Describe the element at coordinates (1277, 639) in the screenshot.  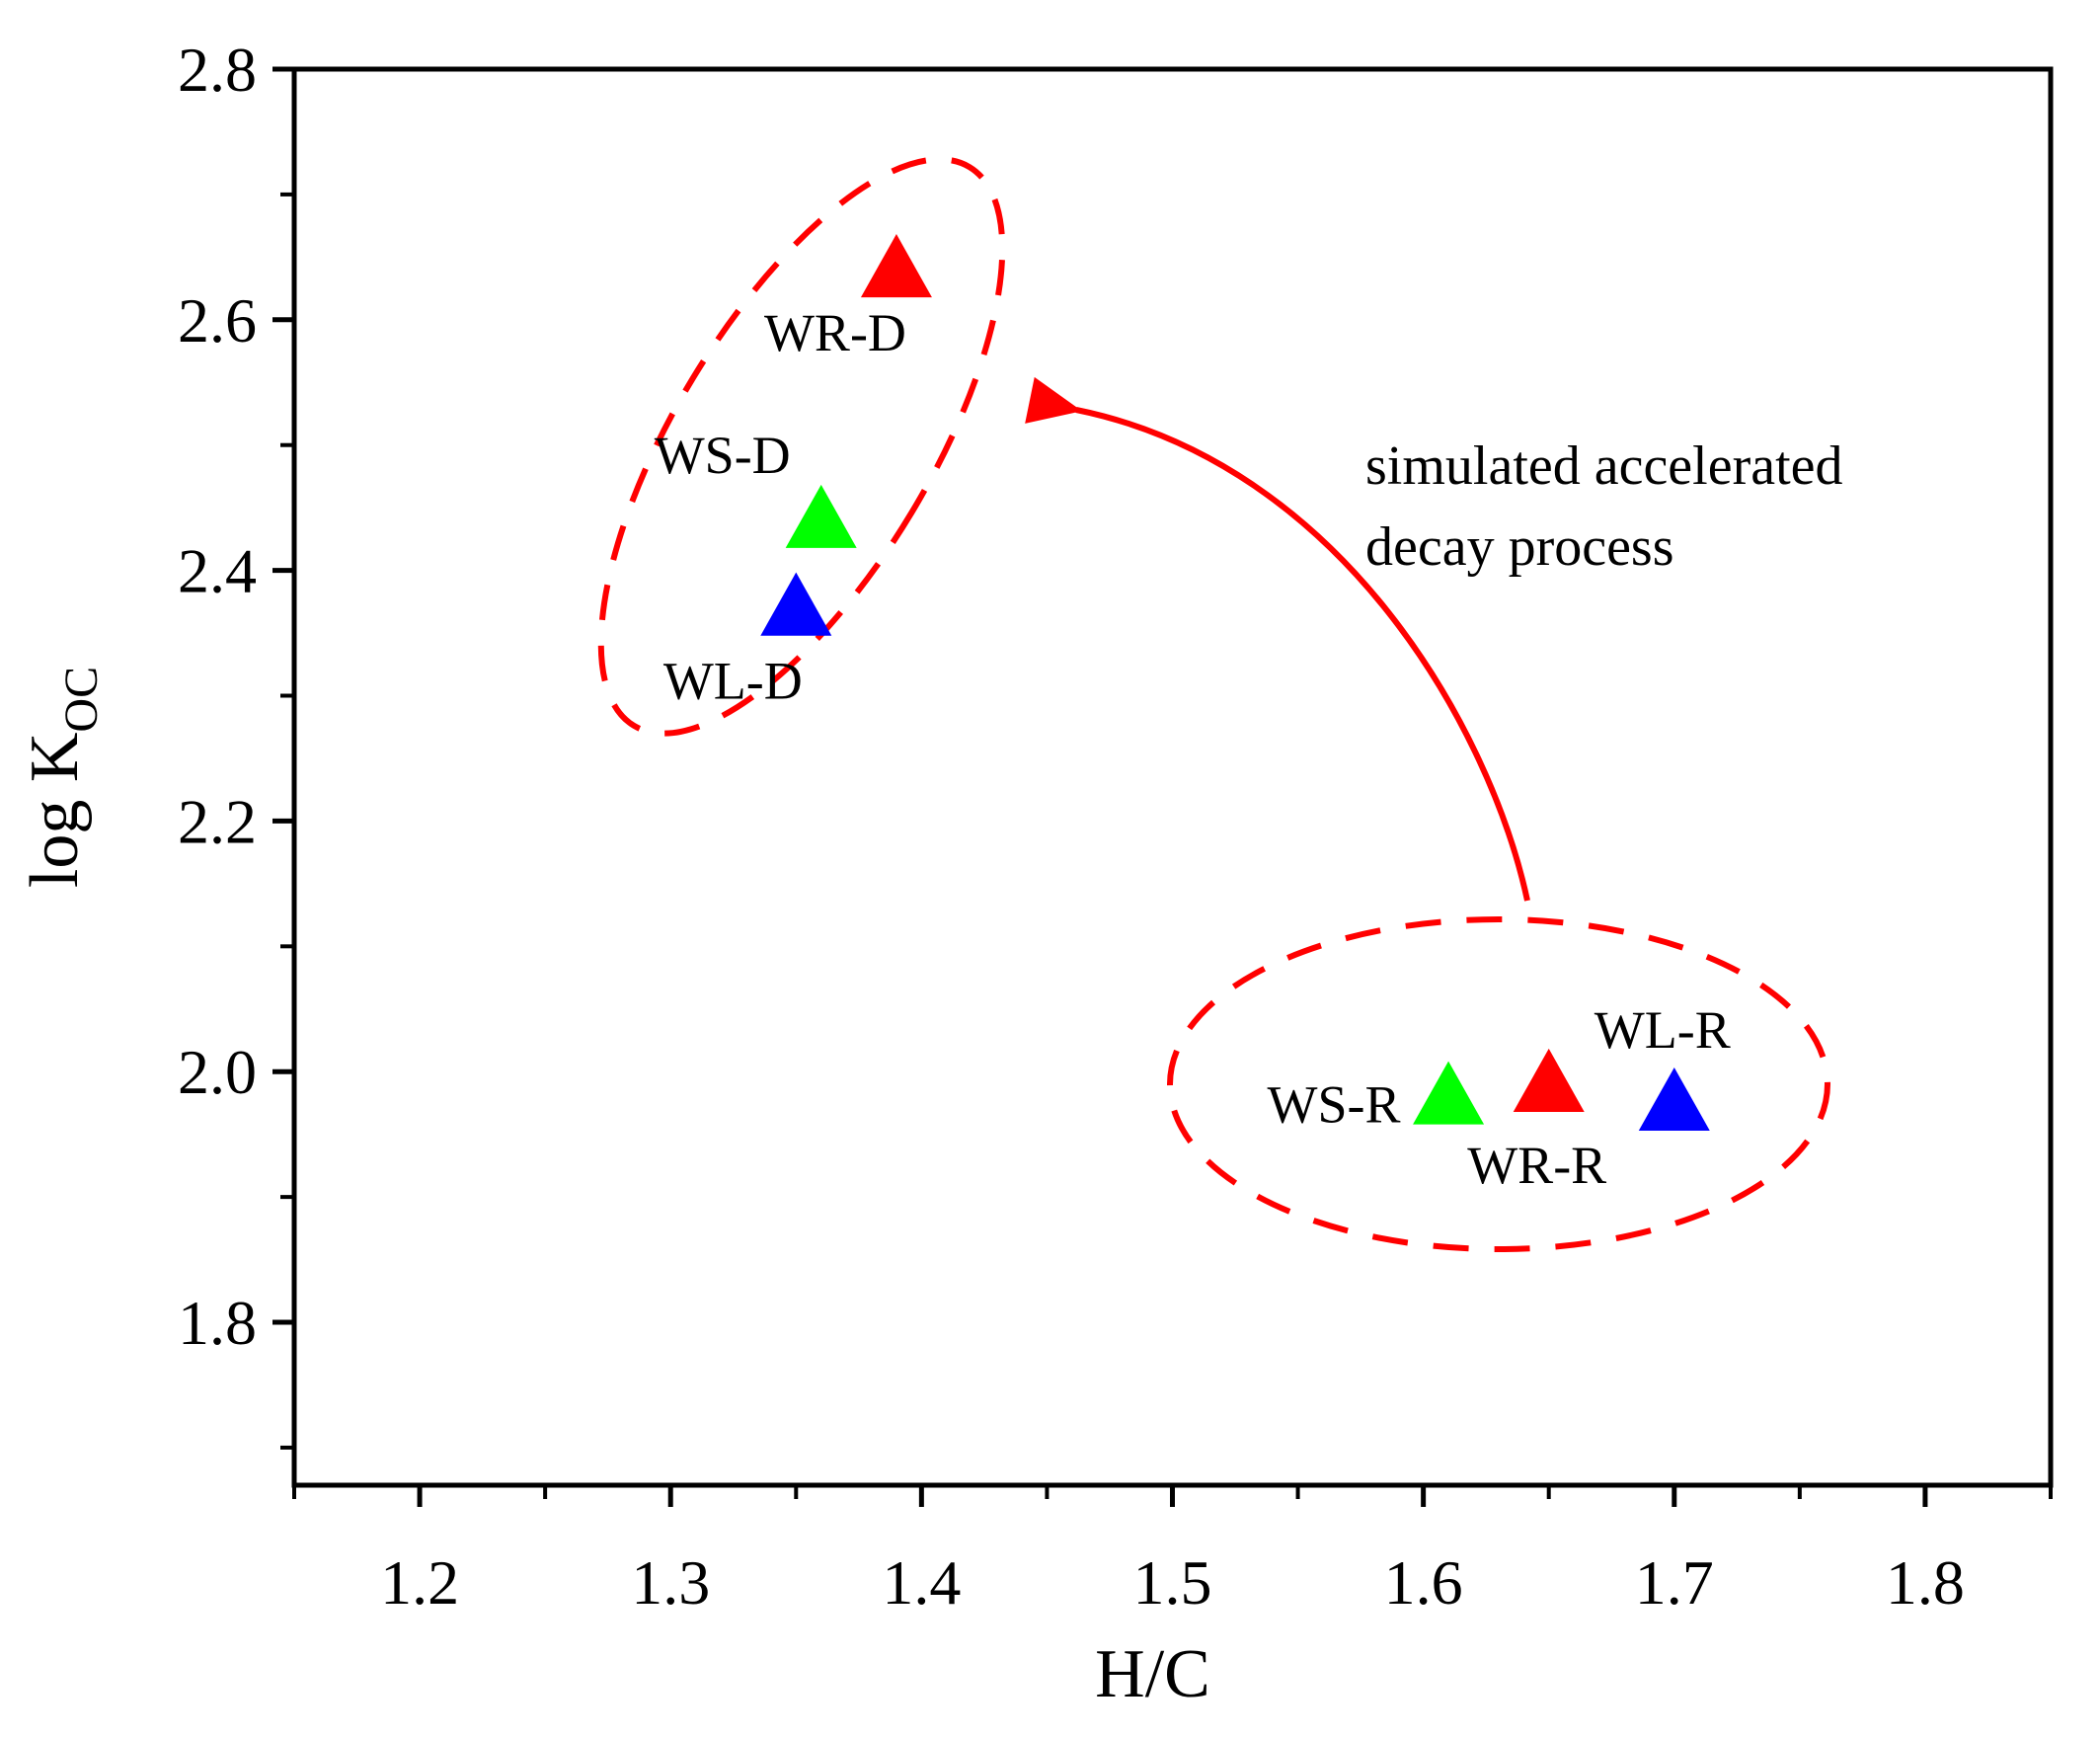
I see `decay-process-arrow` at that location.